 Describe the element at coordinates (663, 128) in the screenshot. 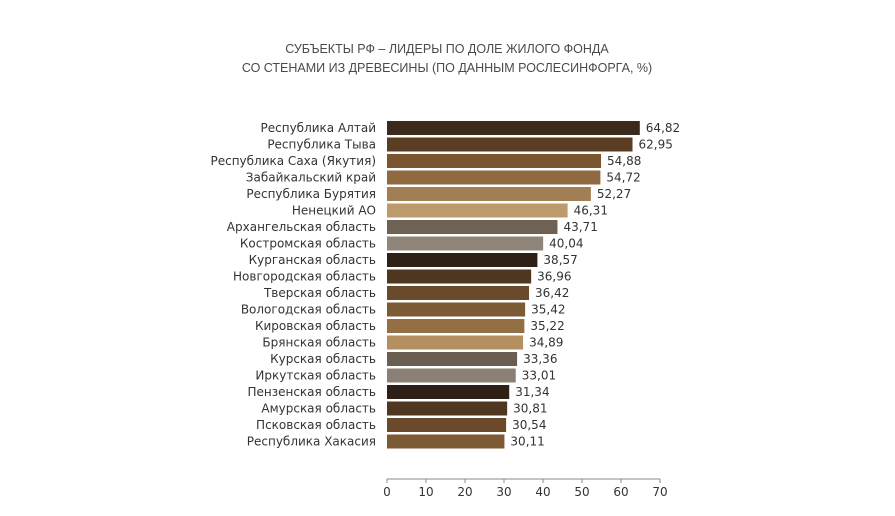

I see `value-label: 64,82` at that location.